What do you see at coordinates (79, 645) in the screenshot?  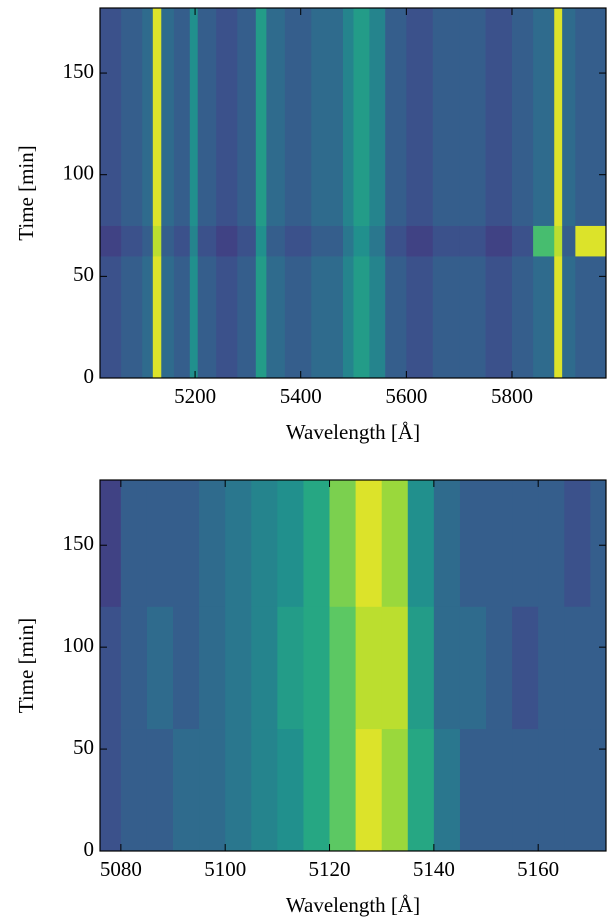 I see `y-tick-label: 100` at bounding box center [79, 645].